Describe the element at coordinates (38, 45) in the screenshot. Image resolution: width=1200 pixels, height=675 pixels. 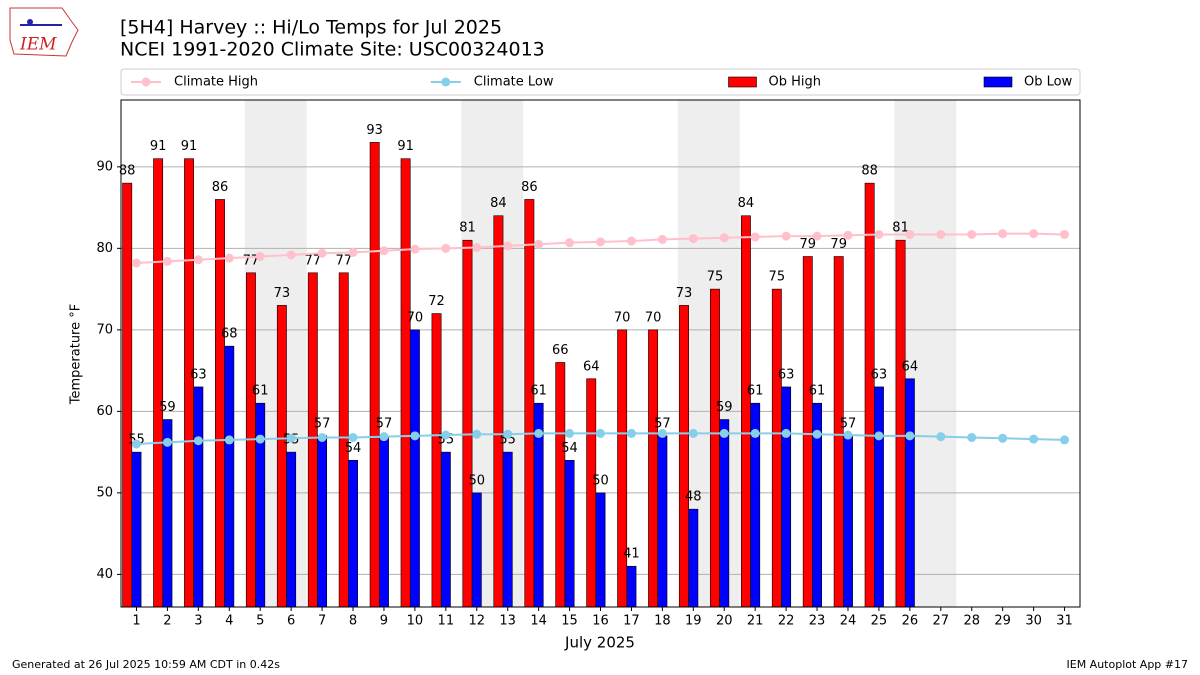
I see `logo-text: IEM` at that location.